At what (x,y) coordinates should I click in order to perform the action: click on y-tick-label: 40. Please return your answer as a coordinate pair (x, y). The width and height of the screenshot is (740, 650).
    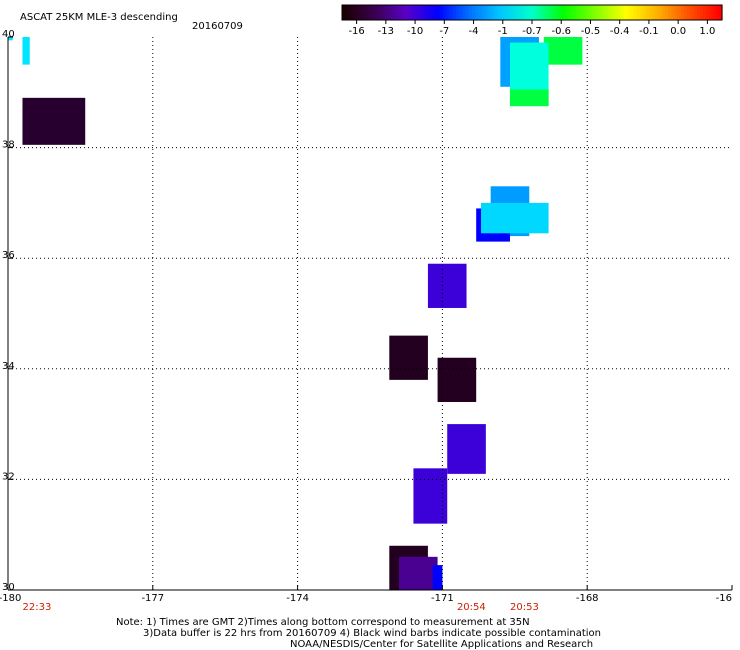
    Looking at the image, I should click on (8, 34).